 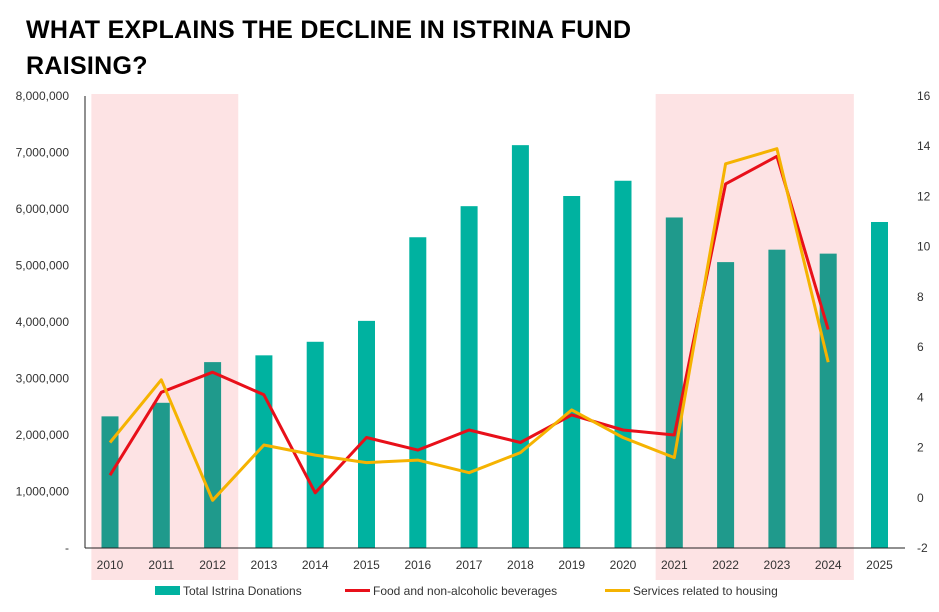 What do you see at coordinates (777, 398) in the screenshot?
I see `bar-2023` at bounding box center [777, 398].